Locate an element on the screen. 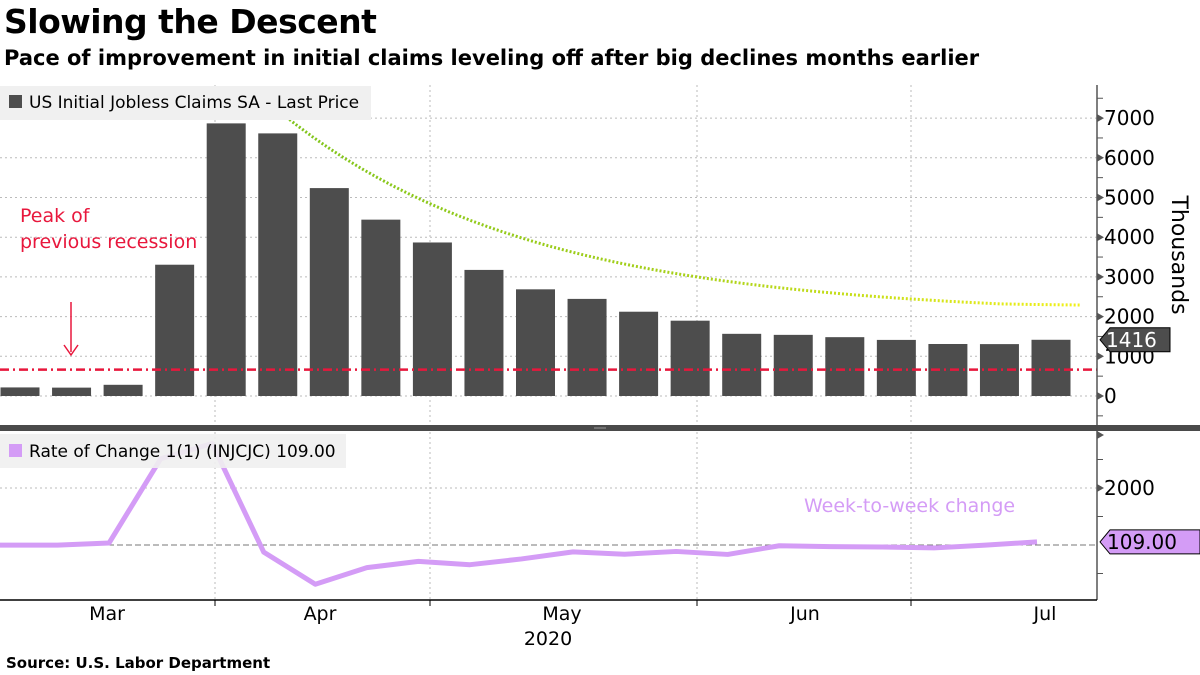 The width and height of the screenshot is (1200, 675). y-tick-label: 4000 is located at coordinates (1129, 237).